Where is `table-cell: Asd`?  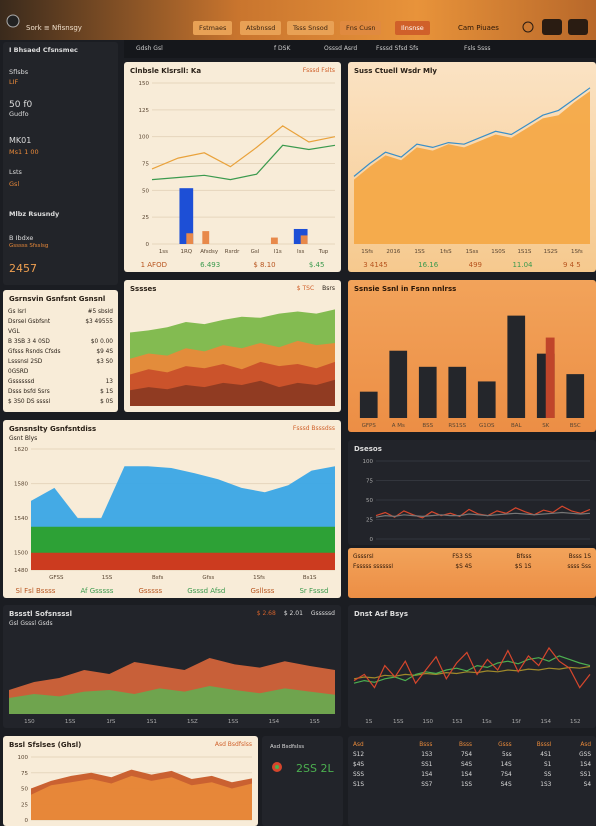 table-cell: Asd is located at coordinates (358, 745).